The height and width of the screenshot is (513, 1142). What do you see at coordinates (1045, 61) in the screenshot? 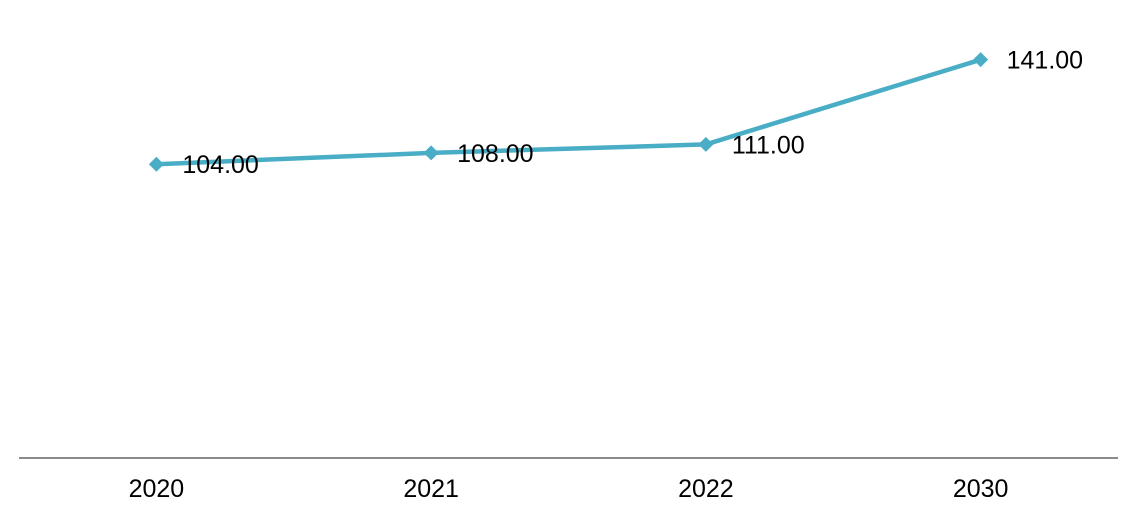
I see `data-label: 141.00` at bounding box center [1045, 61].